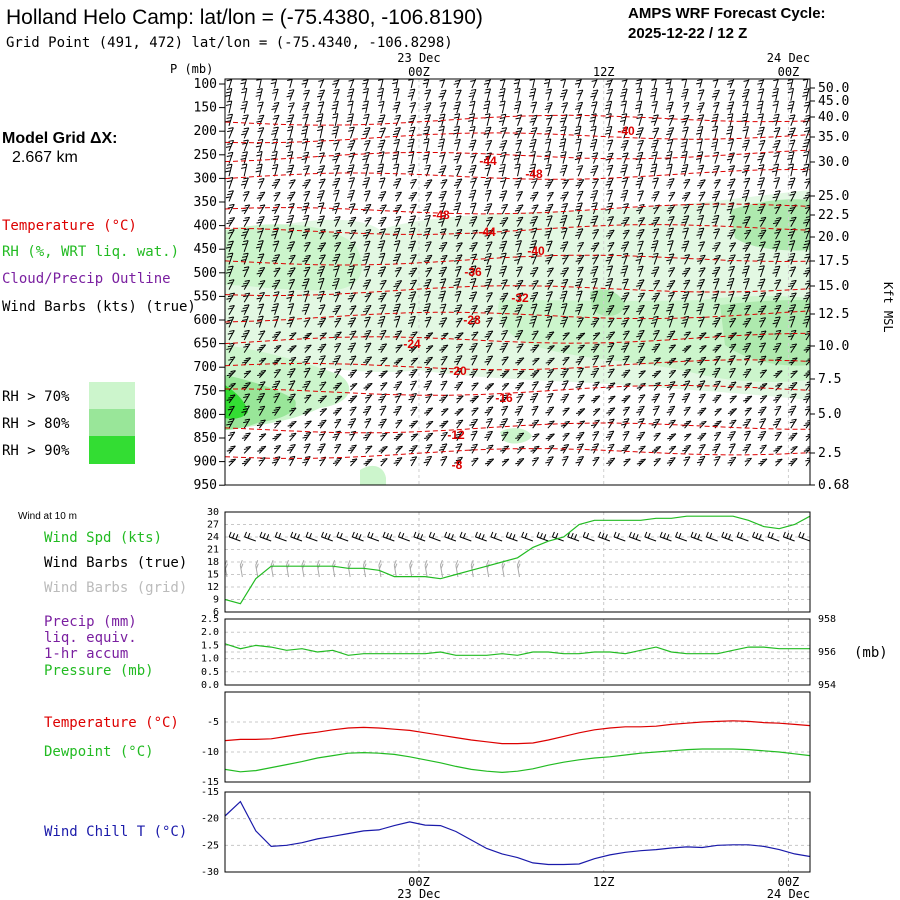  I want to click on pressure-tick: 850, so click(205, 438).